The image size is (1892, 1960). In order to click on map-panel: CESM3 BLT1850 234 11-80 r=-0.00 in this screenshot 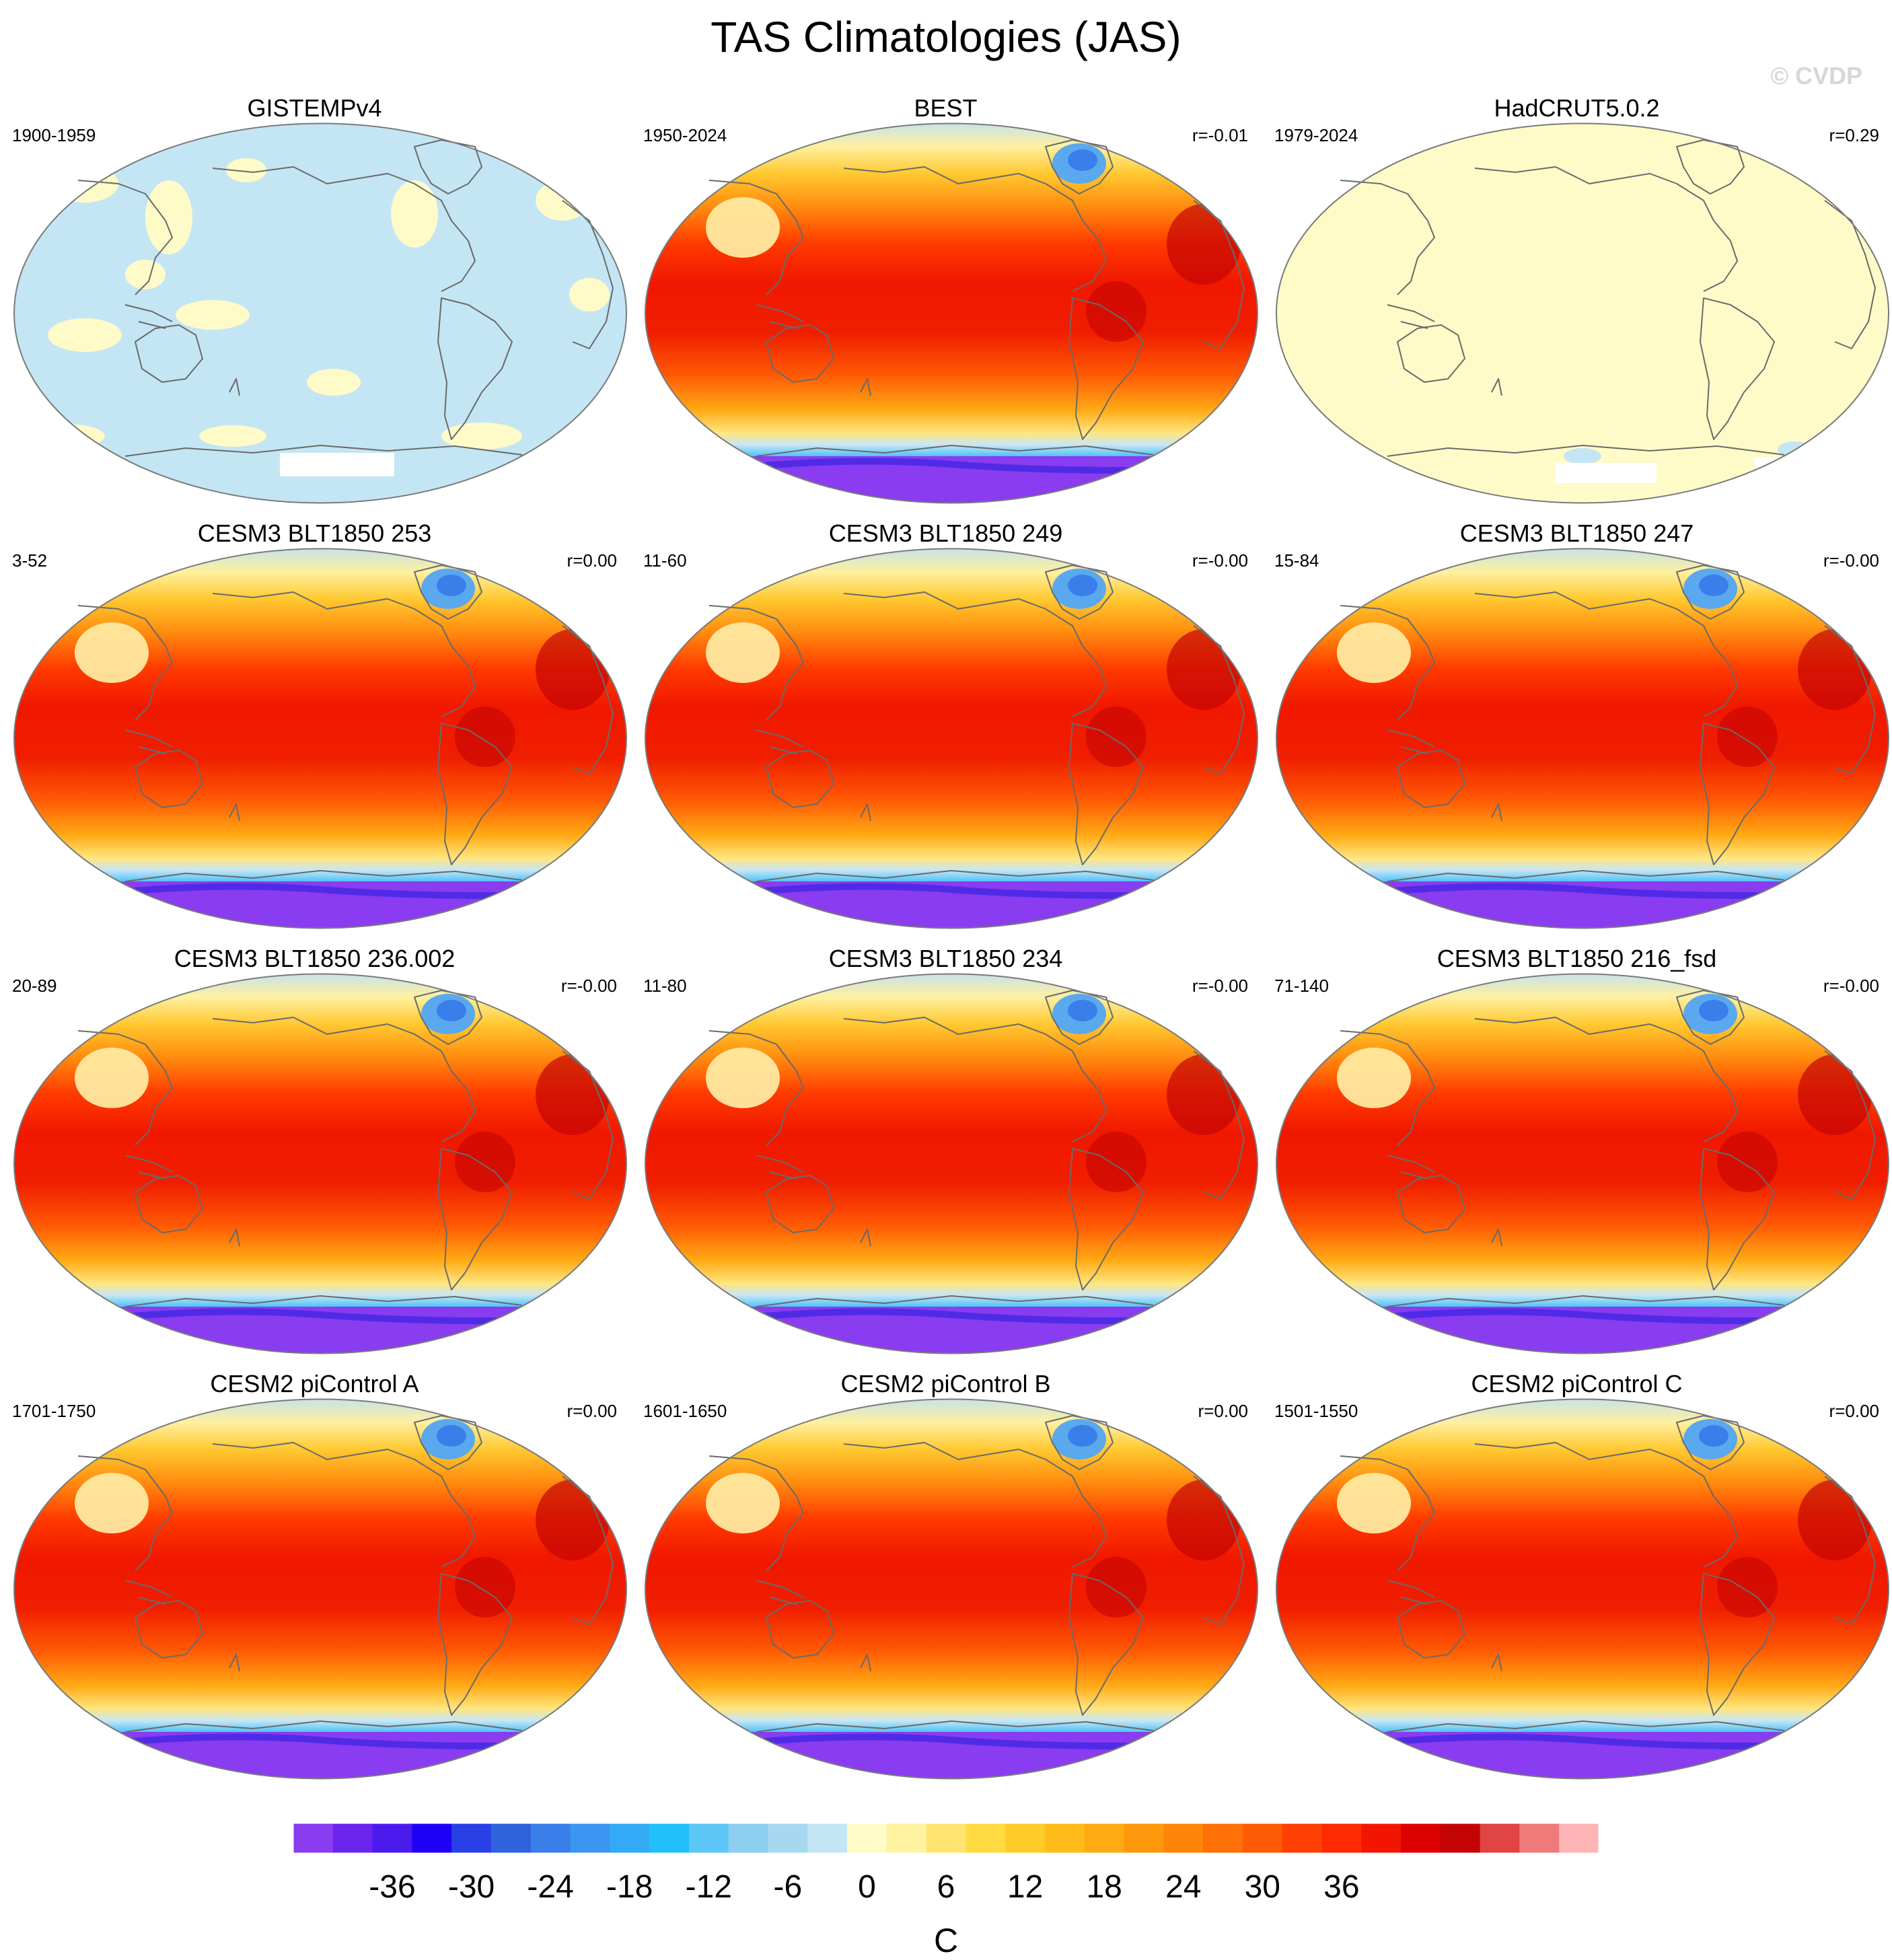, I will do `click(945, 1155)`.